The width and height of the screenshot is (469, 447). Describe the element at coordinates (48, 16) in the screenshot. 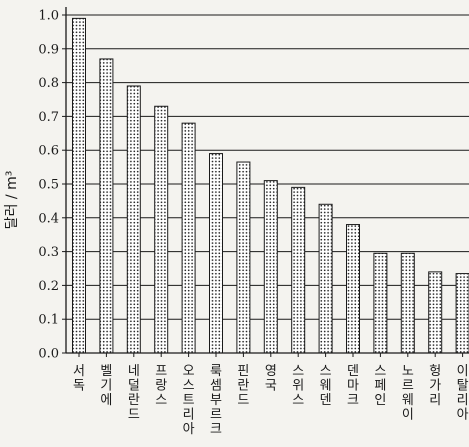

I see `y-tick-label: 1.0` at that location.